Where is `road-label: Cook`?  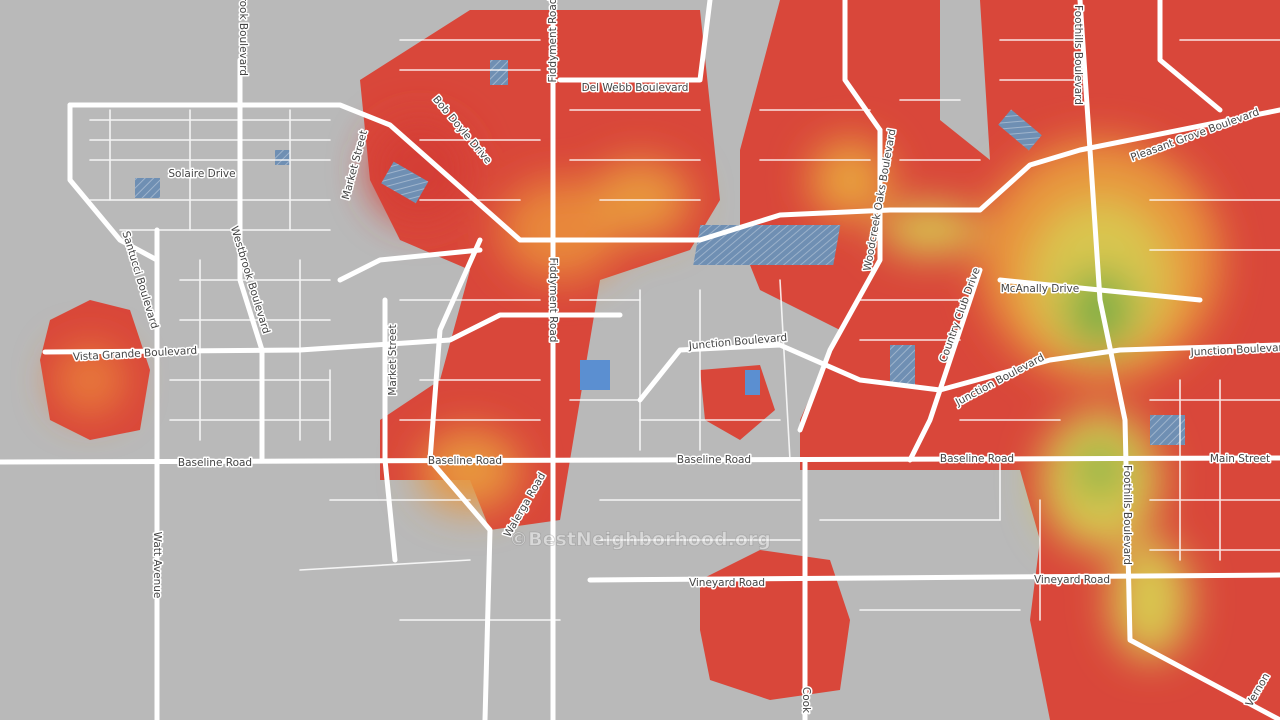 road-label: Cook is located at coordinates (806, 700).